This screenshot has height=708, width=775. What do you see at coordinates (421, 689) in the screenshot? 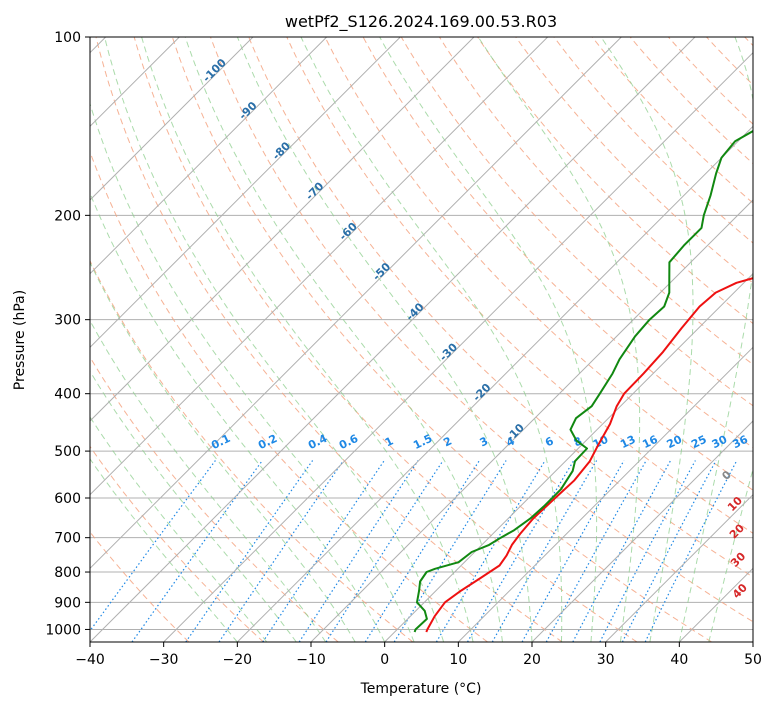
I see `x-axis-title: Temperature (°C)` at bounding box center [421, 689].